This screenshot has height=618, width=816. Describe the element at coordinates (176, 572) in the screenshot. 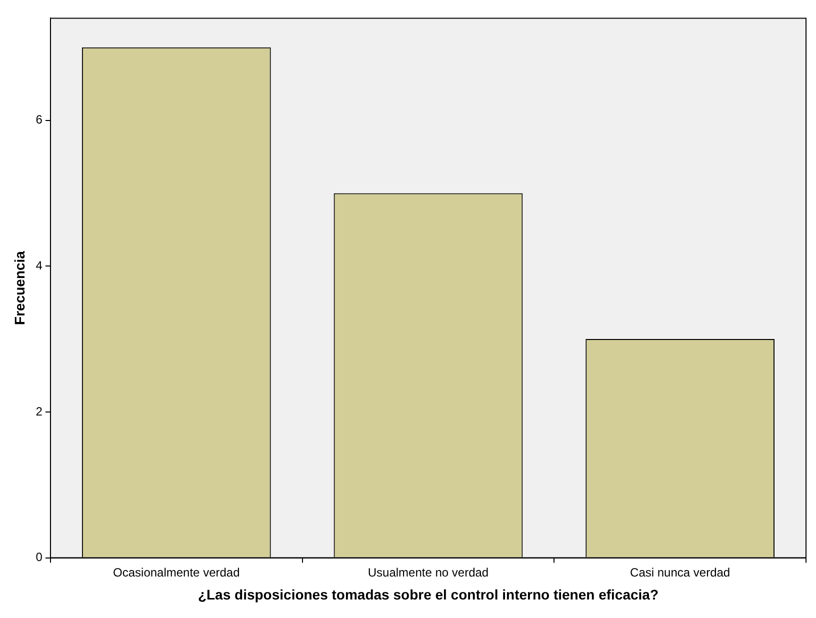

I see `x-tick-label: Ocasionalmente verdad` at that location.